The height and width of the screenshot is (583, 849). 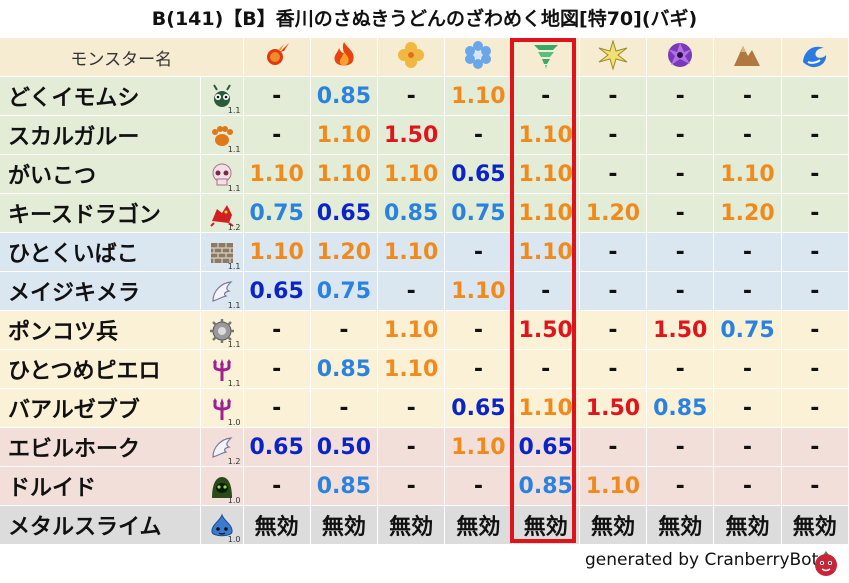 What do you see at coordinates (411, 57) in the screenshot?
I see `clover-icon` at bounding box center [411, 57].